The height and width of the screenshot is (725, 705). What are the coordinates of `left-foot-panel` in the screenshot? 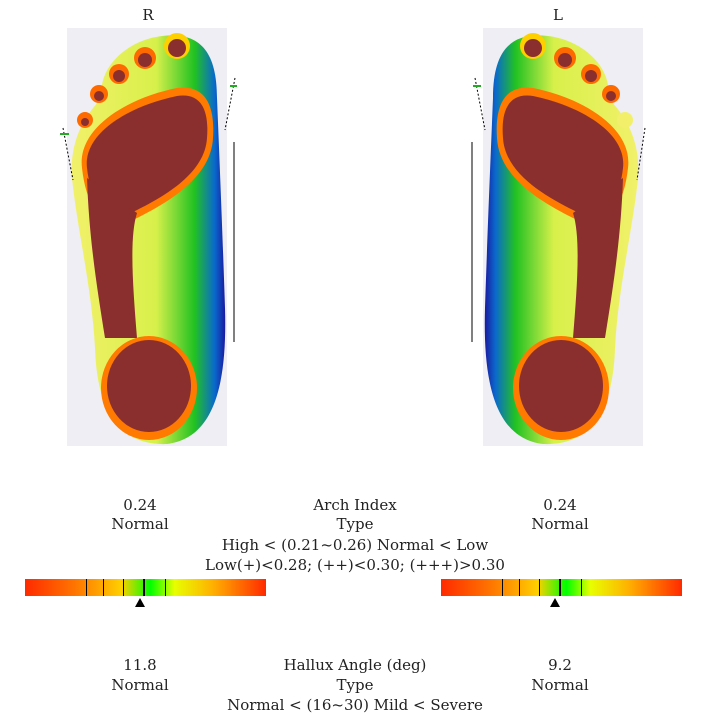 It's located at (563, 237).